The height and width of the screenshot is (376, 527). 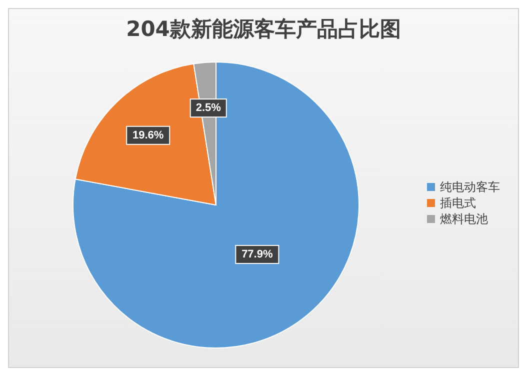 What do you see at coordinates (458, 203) in the screenshot?
I see `legend-label: 插电式` at bounding box center [458, 203].